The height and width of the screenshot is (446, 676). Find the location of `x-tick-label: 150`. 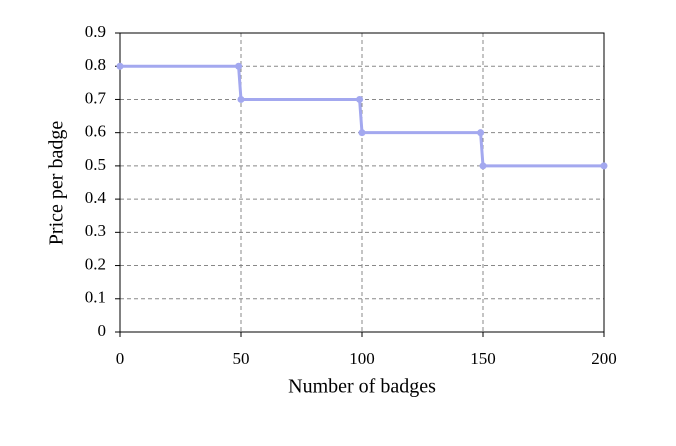

x-tick-label: 150 is located at coordinates (483, 358).